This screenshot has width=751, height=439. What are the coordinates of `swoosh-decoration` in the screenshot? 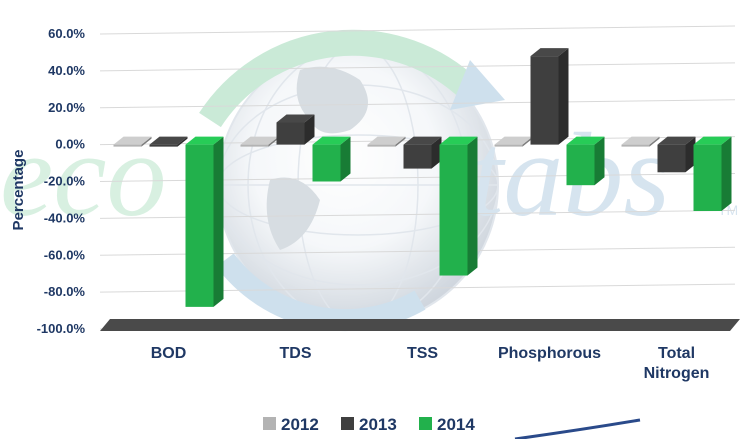 It's located at (577, 428).